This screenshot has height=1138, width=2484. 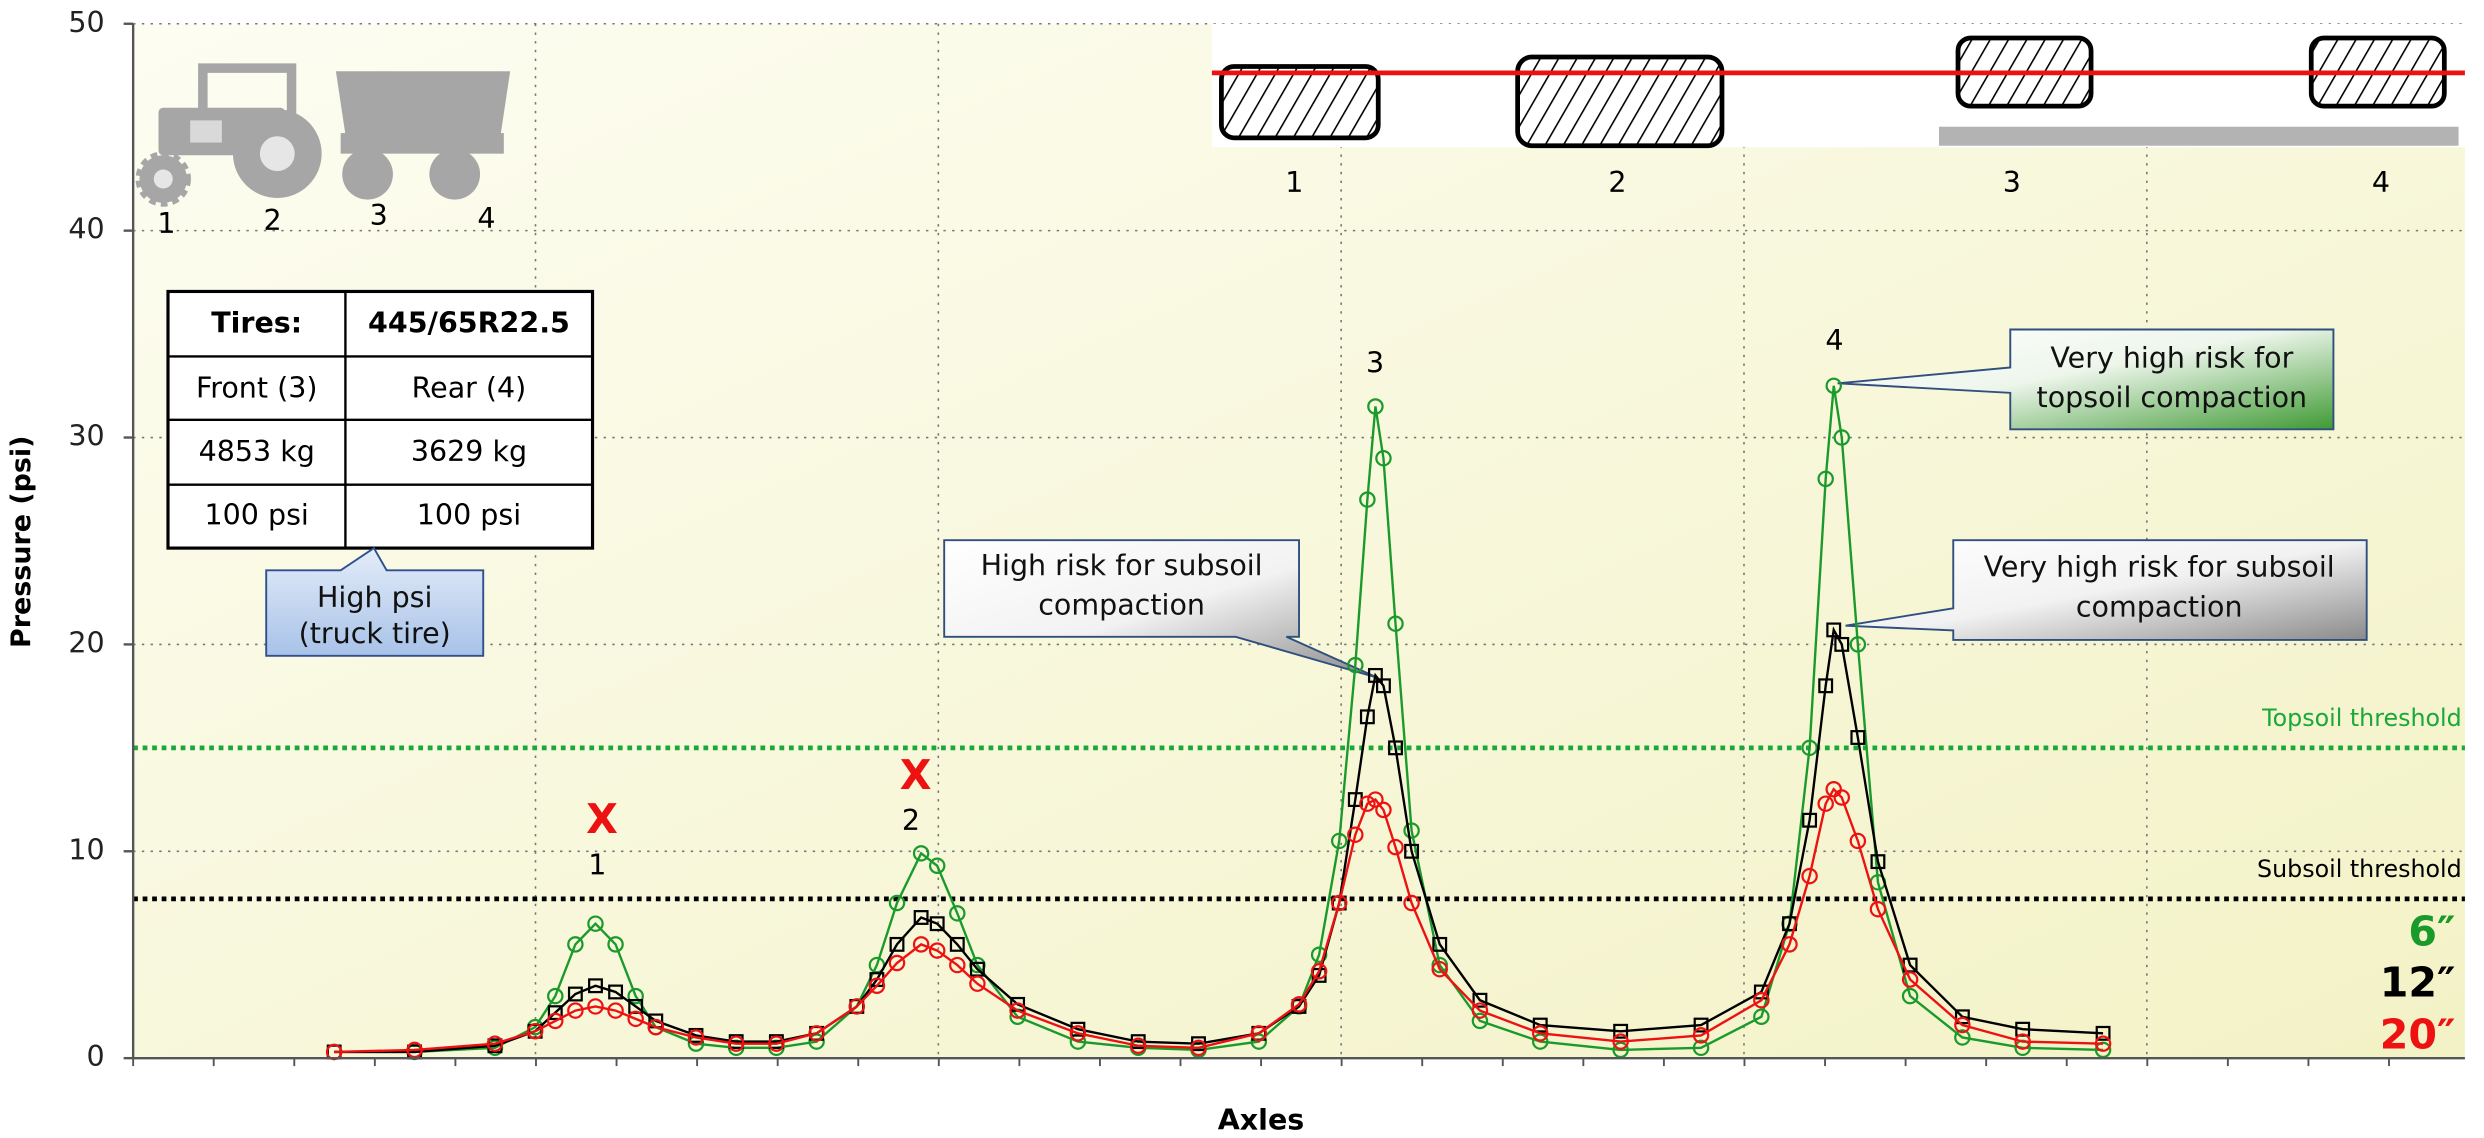 What do you see at coordinates (86, 642) in the screenshot?
I see `y-tick-label: 20` at bounding box center [86, 642].